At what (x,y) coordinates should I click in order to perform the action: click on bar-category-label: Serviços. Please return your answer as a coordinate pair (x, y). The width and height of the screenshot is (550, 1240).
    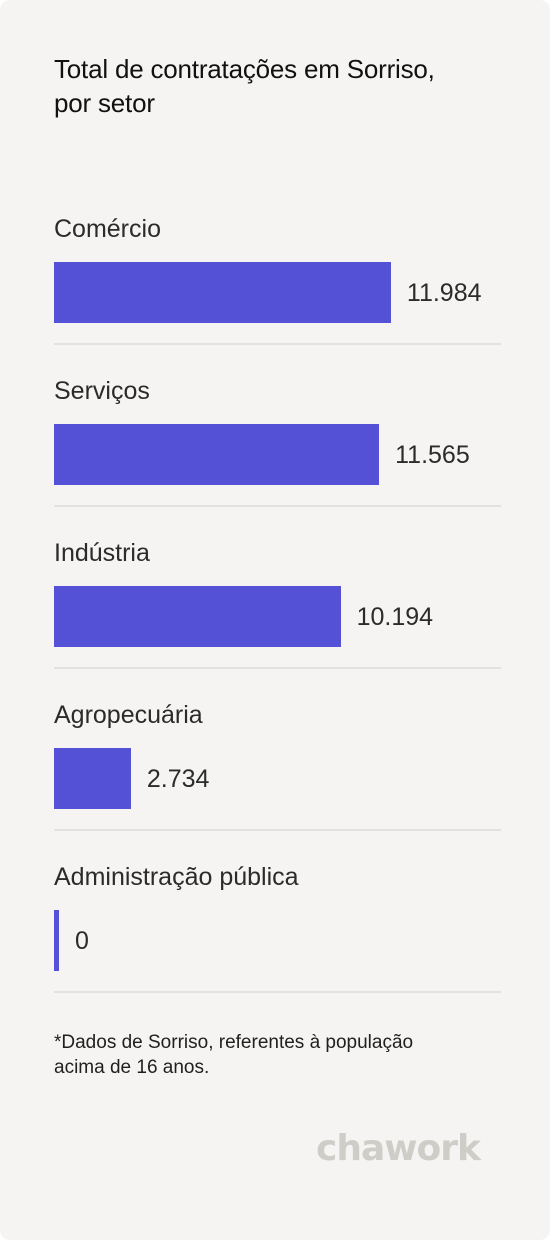
    Looking at the image, I should click on (102, 391).